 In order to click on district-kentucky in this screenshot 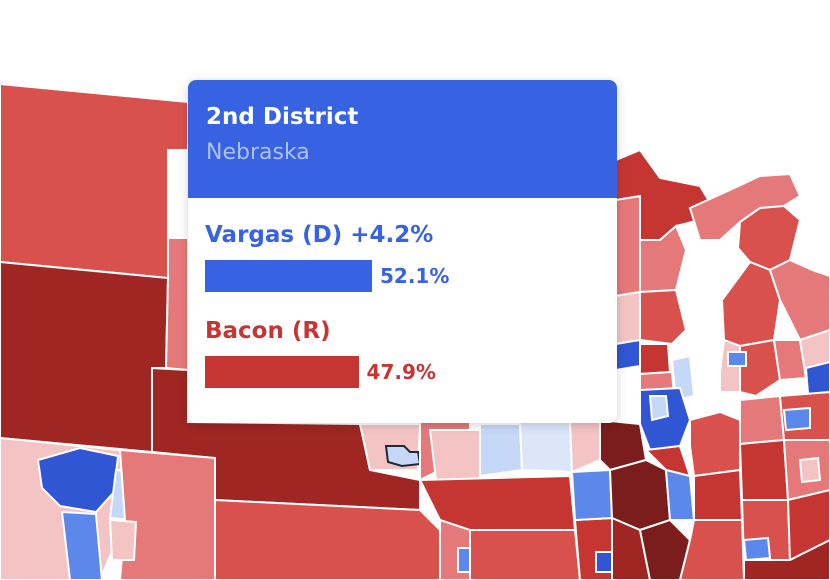, I will do `click(786, 559)`.